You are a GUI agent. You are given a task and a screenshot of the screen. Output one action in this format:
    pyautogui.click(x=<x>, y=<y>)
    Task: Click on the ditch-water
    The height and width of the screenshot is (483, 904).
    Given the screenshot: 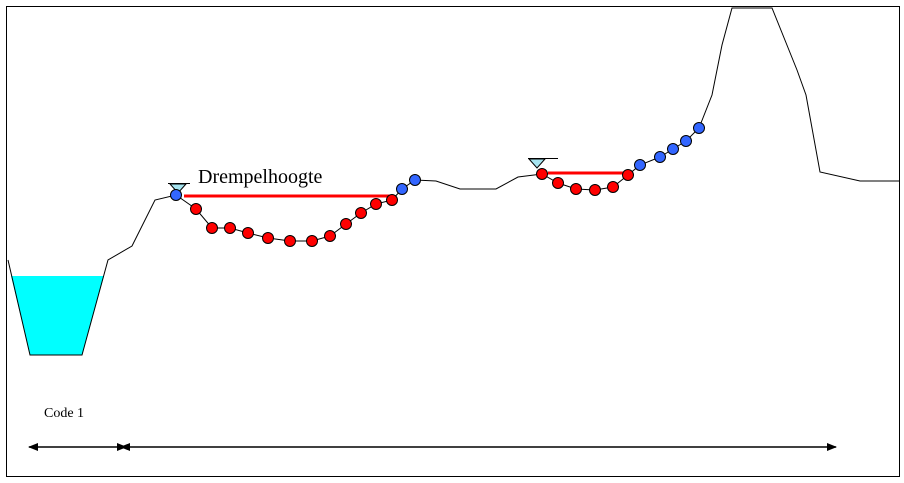 What is the action you would take?
    pyautogui.click(x=57, y=315)
    